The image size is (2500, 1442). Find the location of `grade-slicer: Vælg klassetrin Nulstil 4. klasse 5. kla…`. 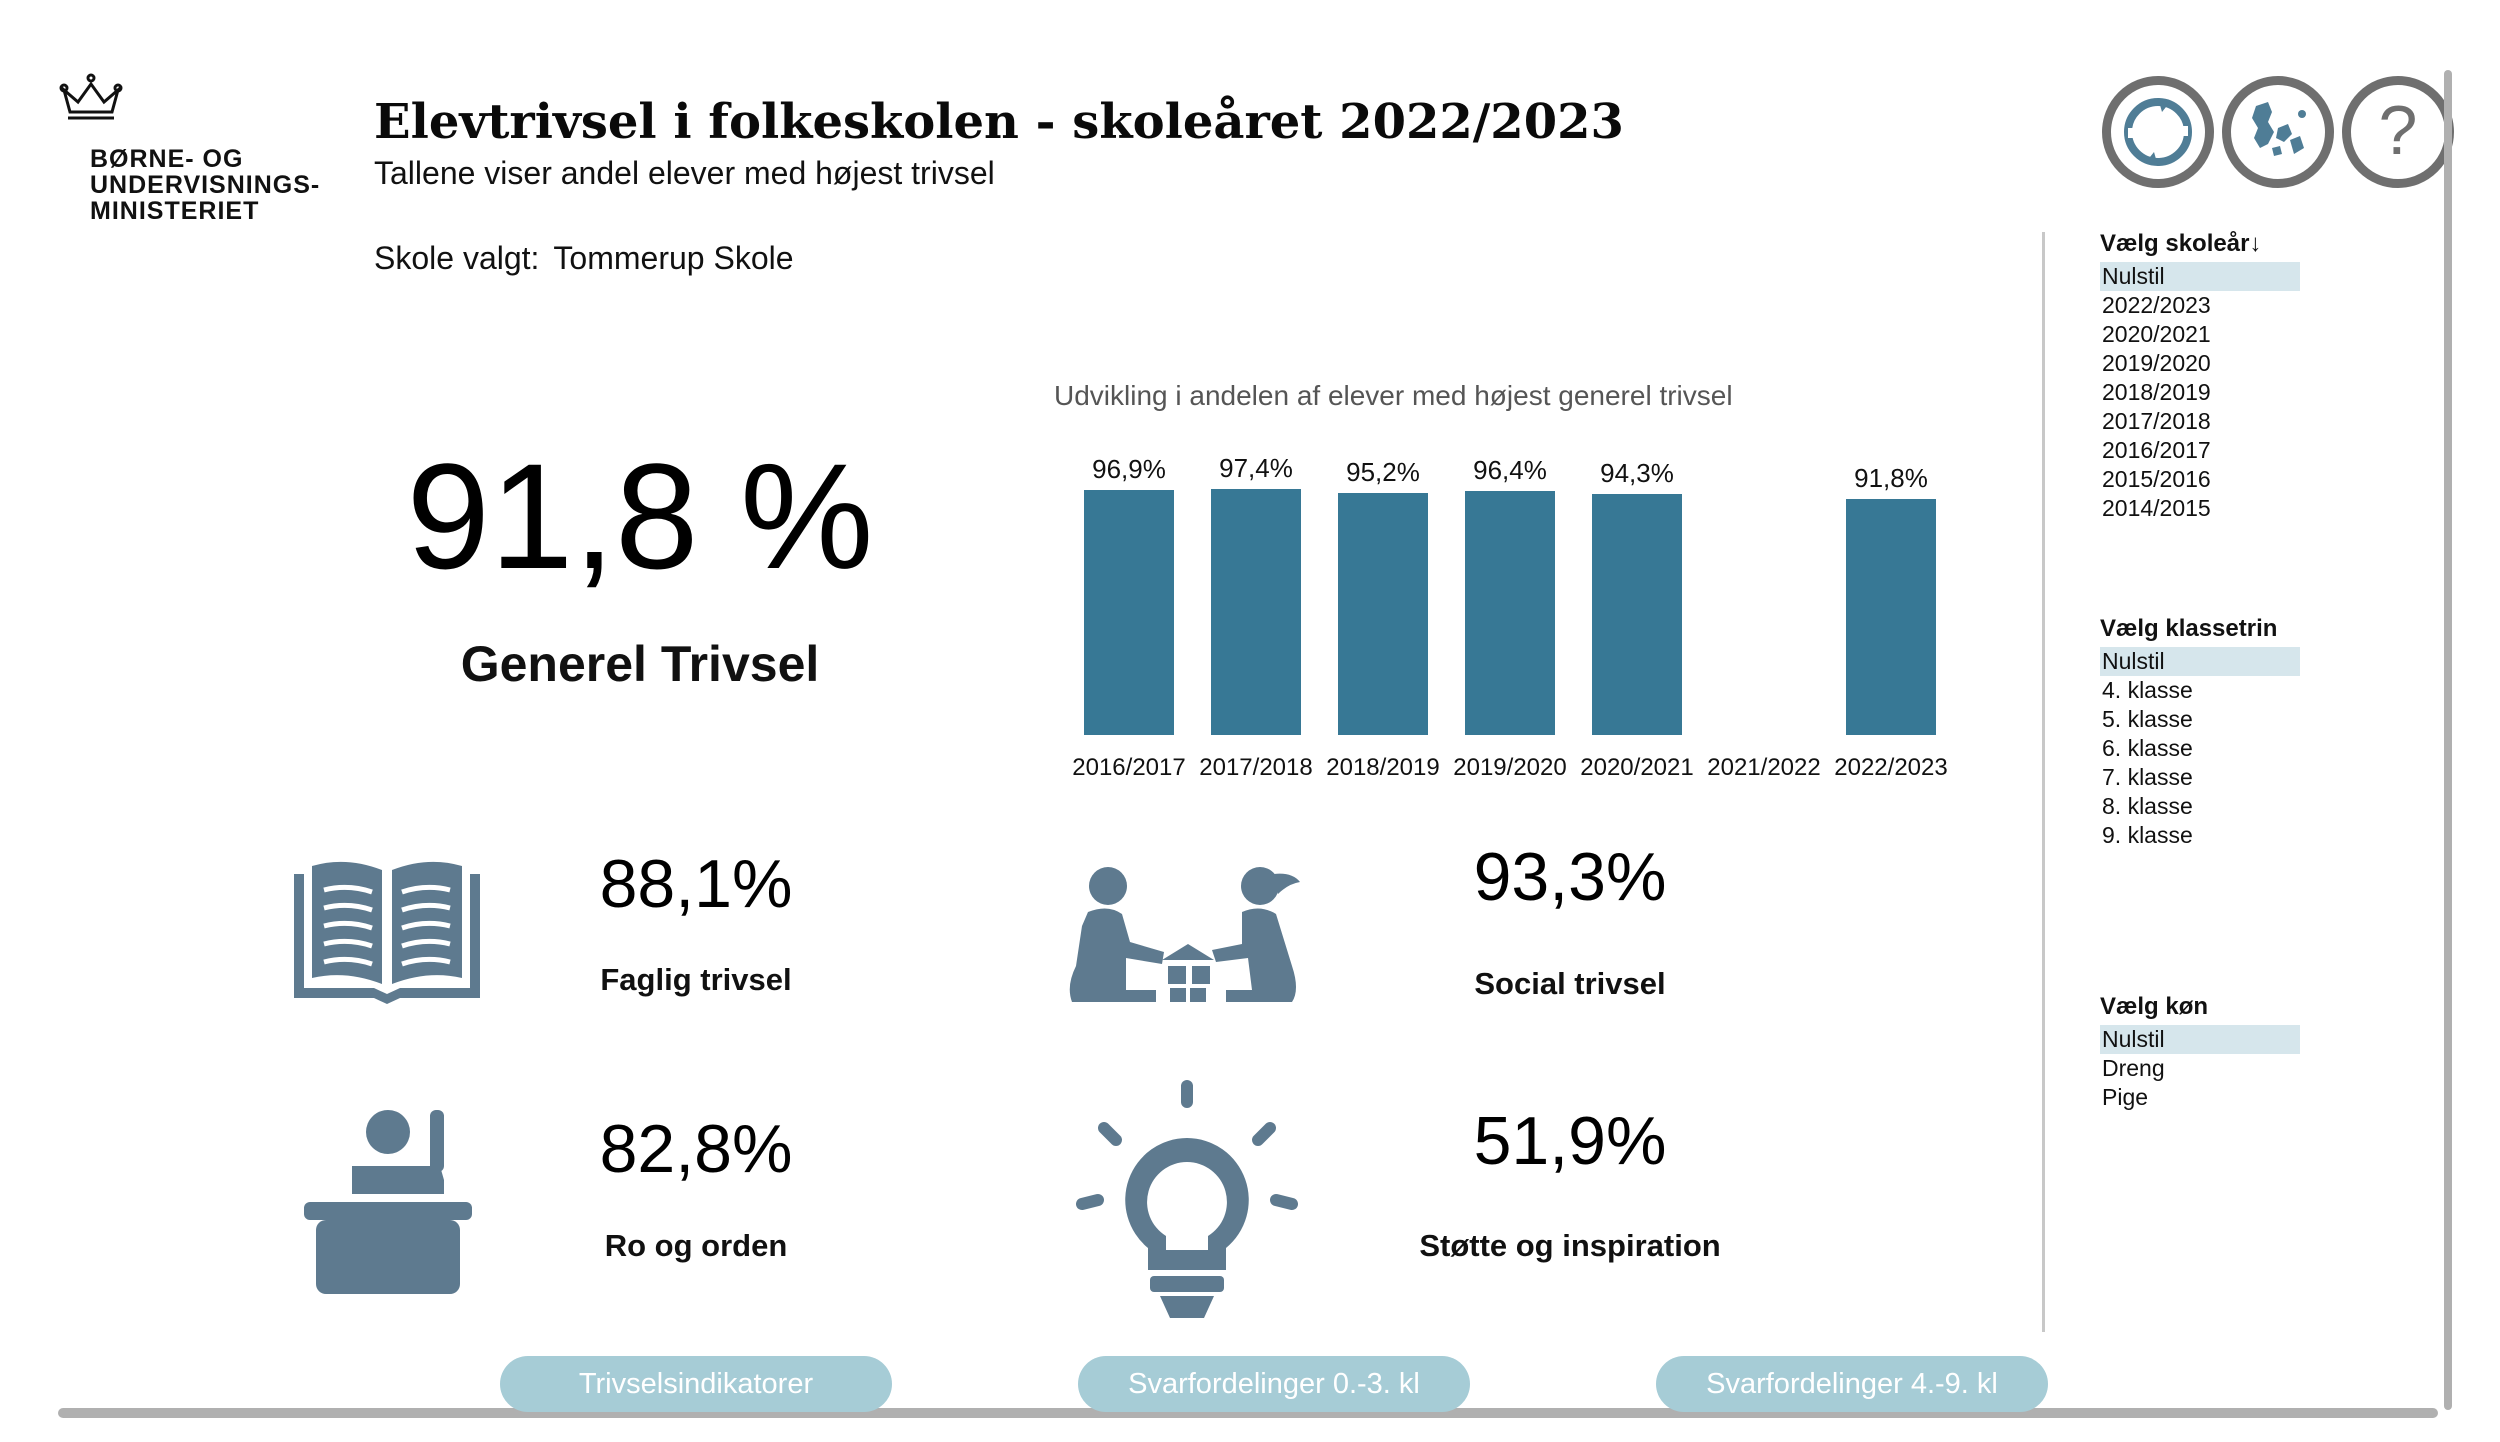

grade-slicer: Vælg klassetrin Nulstil 4. klasse 5. kla… is located at coordinates (2200, 732).